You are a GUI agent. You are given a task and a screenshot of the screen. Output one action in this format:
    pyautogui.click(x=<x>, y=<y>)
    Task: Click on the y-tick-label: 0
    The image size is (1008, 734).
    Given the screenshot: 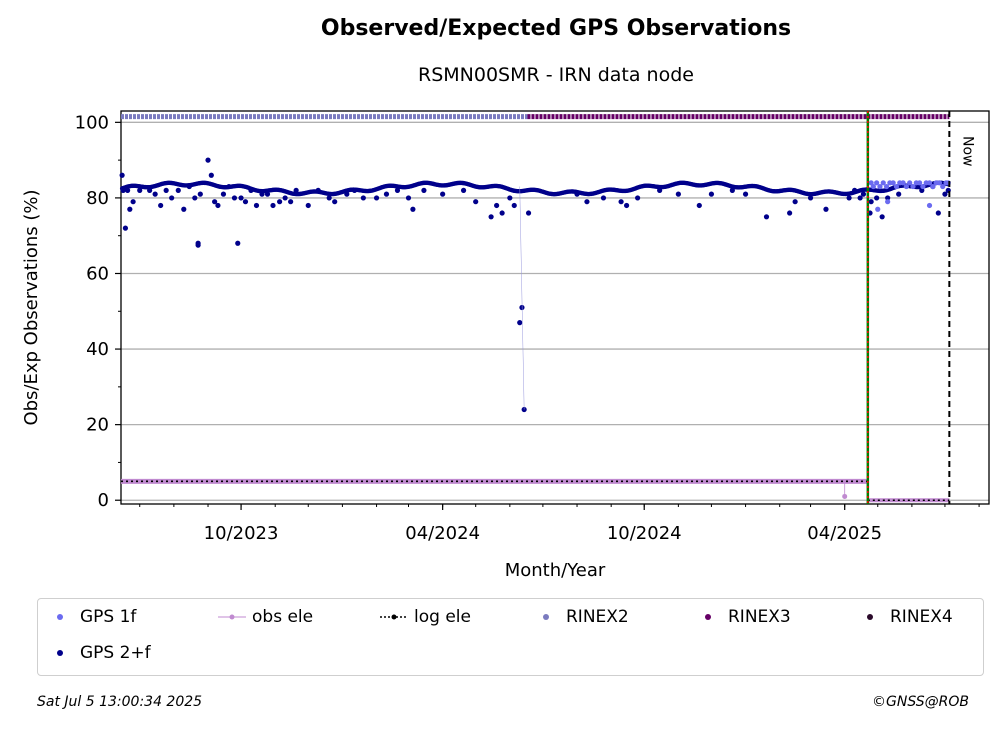 What is the action you would take?
    pyautogui.click(x=103, y=500)
    